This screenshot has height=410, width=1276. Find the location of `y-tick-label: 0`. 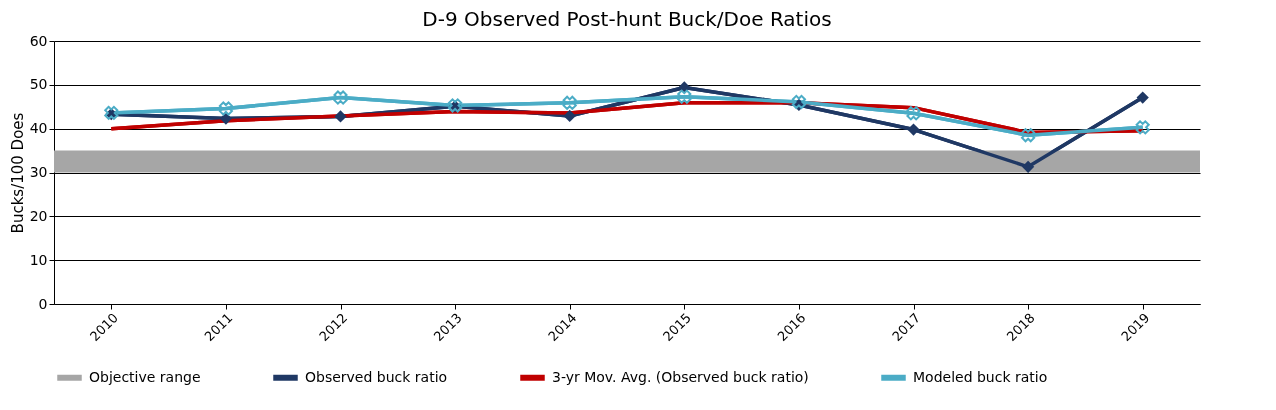

y-tick-label: 0 is located at coordinates (43, 303).